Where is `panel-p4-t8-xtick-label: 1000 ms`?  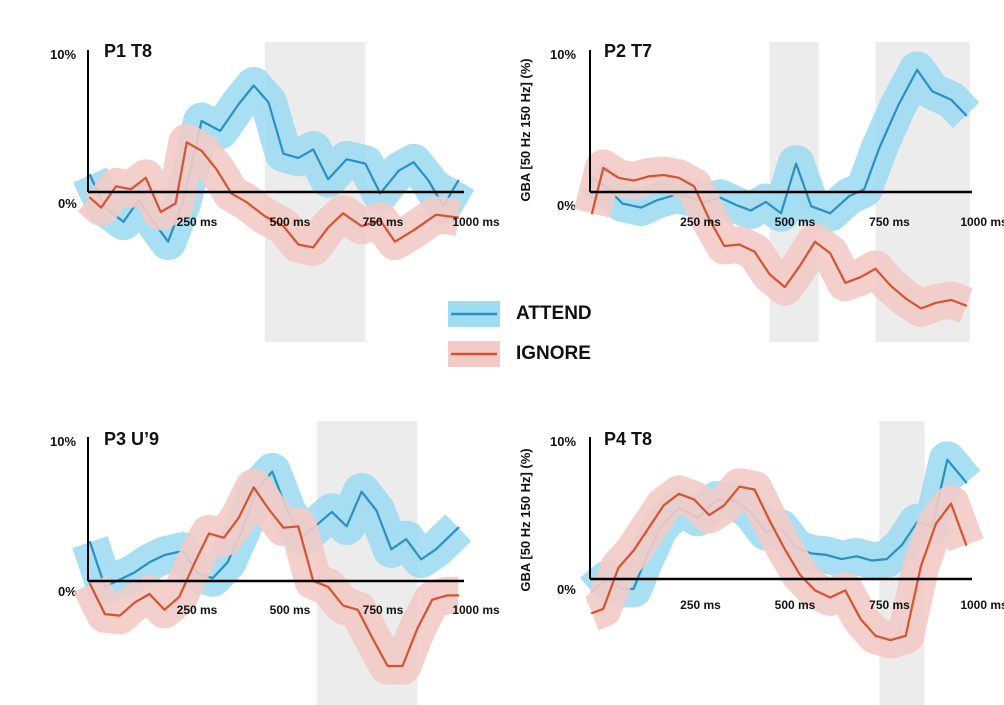 panel-p4-t8-xtick-label: 1000 ms is located at coordinates (982, 605).